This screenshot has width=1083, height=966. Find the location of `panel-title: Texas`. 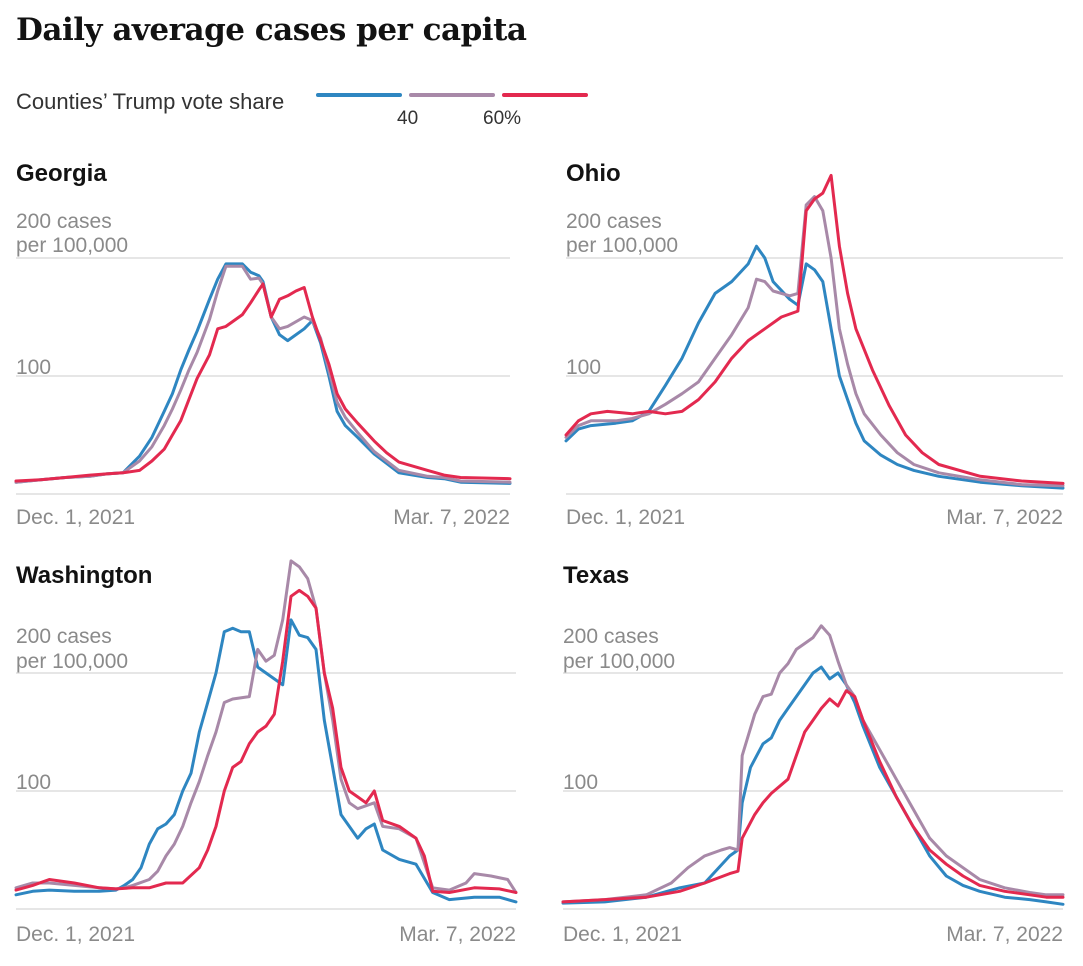

panel-title: Texas is located at coordinates (596, 575).